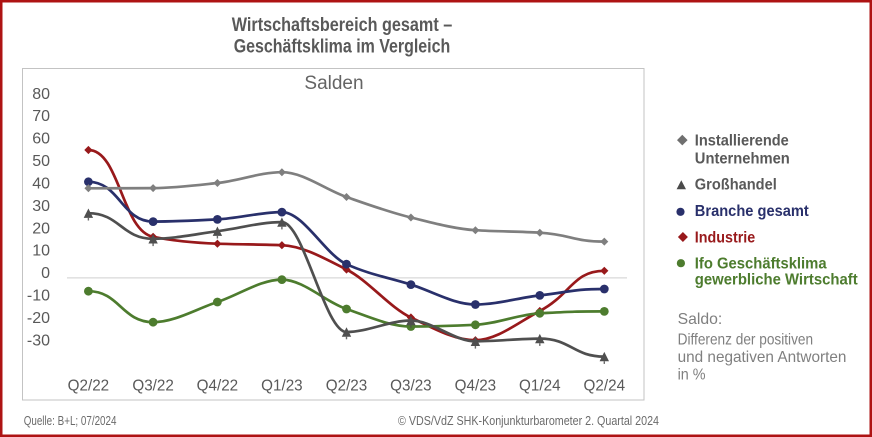 The image size is (872, 437). I want to click on svg-text: und negativen Antworten, so click(762, 357).